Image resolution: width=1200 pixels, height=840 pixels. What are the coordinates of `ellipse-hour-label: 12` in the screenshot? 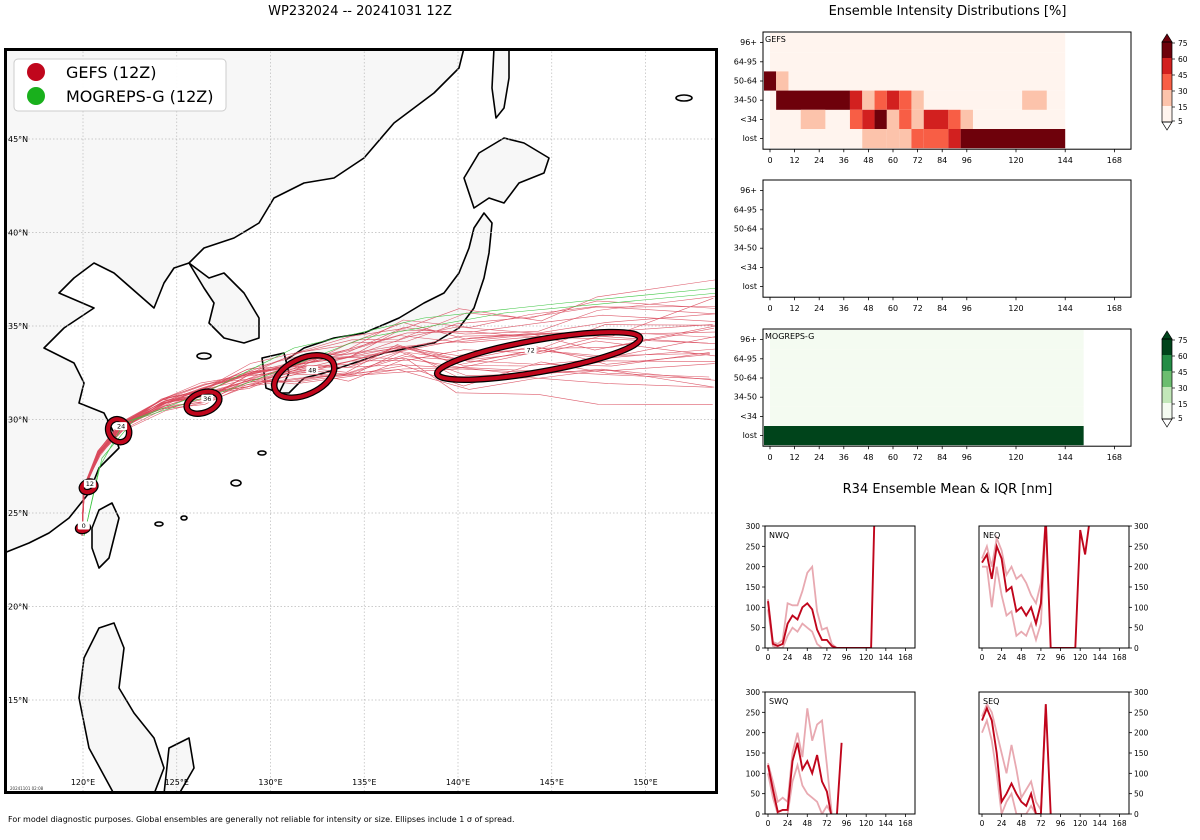 It's located at (90, 484).